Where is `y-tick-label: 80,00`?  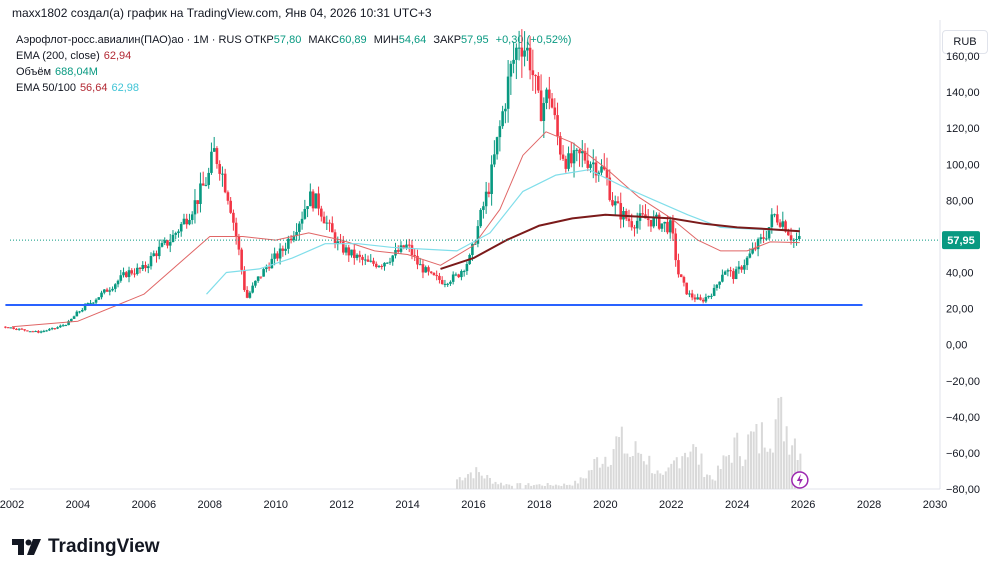
y-tick-label: 80,00 is located at coordinates (960, 201).